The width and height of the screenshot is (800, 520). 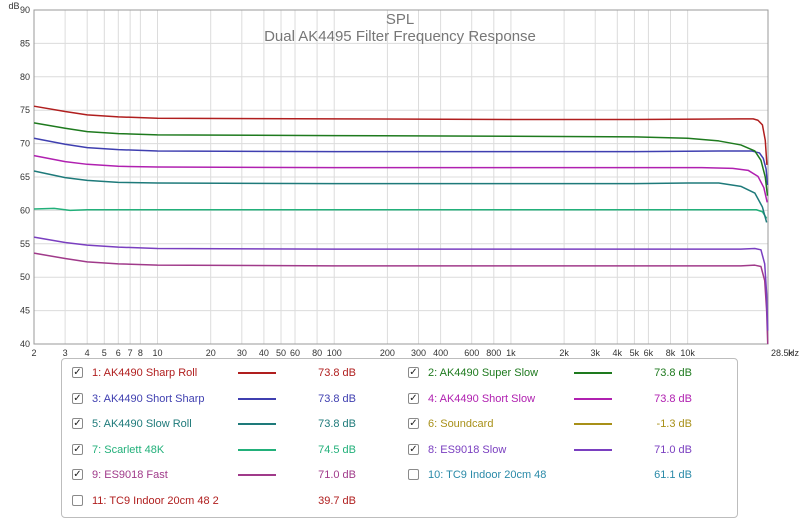 I want to click on x-tick-label: 200, so click(x=387, y=353).